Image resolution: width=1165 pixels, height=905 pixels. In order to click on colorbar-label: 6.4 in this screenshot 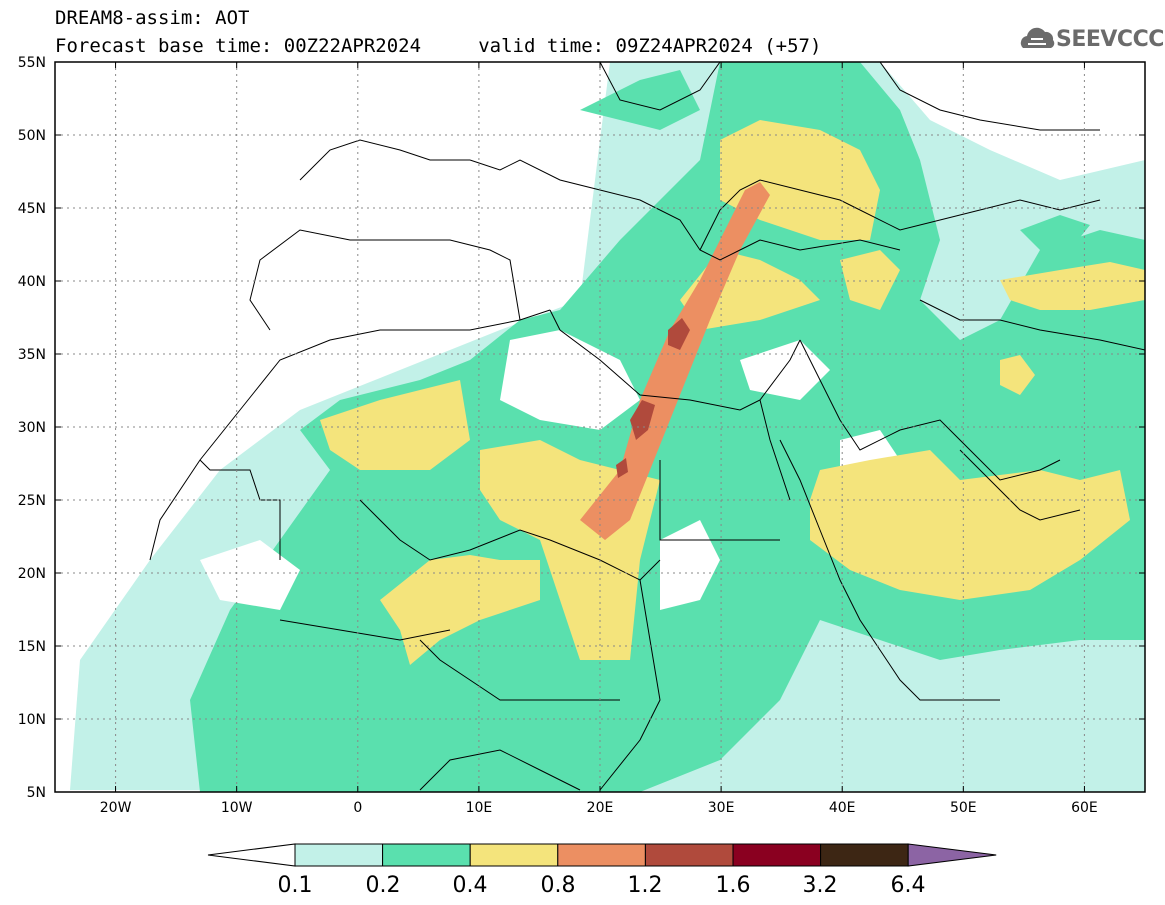, I will do `click(908, 885)`.